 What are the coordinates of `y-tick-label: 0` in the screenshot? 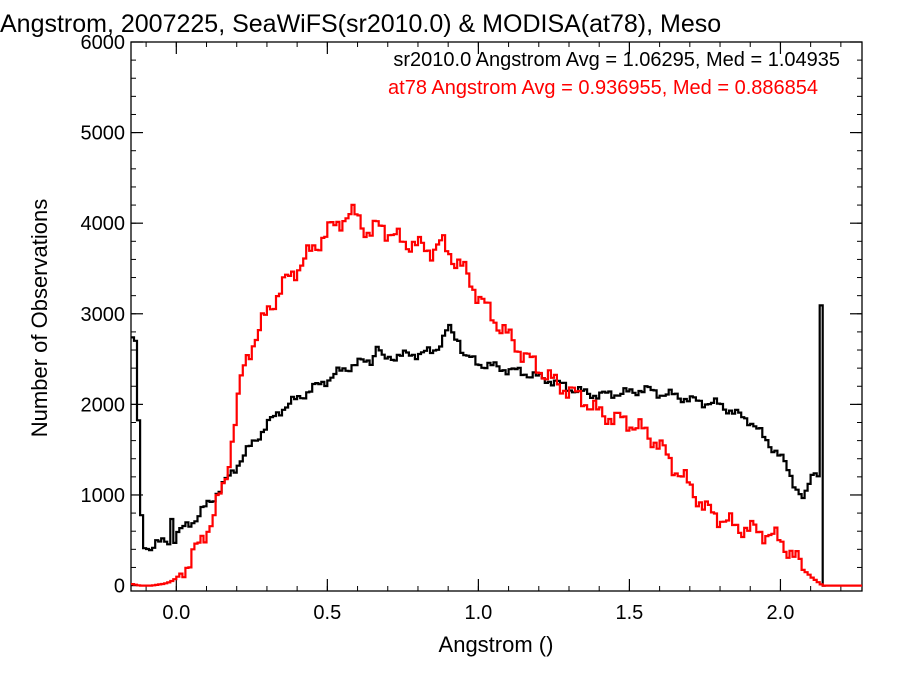 It's located at (119, 587).